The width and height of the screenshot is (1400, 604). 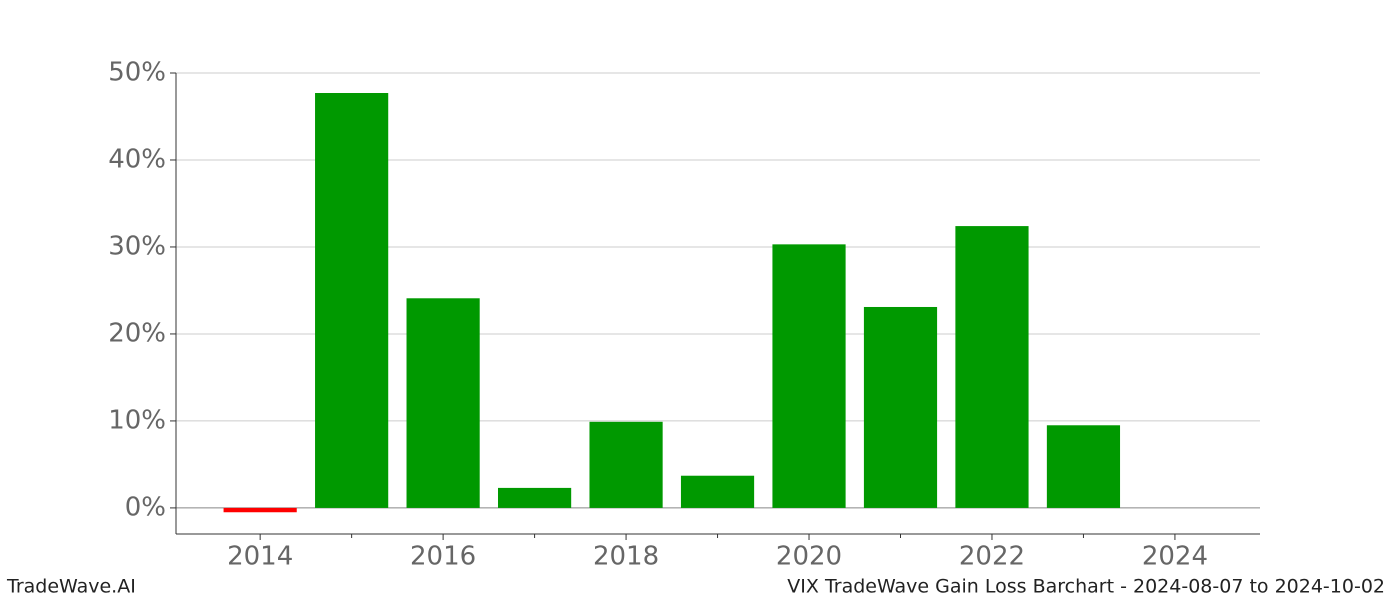 What do you see at coordinates (137, 159) in the screenshot?
I see `y-tick-label: 40%` at bounding box center [137, 159].